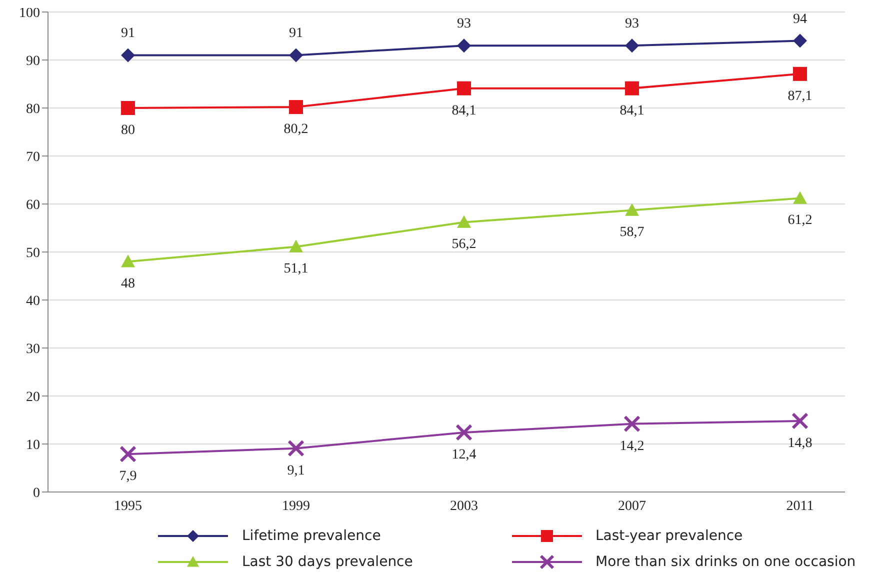 The height and width of the screenshot is (581, 873). I want to click on y-tick-label: 80, so click(33, 109).